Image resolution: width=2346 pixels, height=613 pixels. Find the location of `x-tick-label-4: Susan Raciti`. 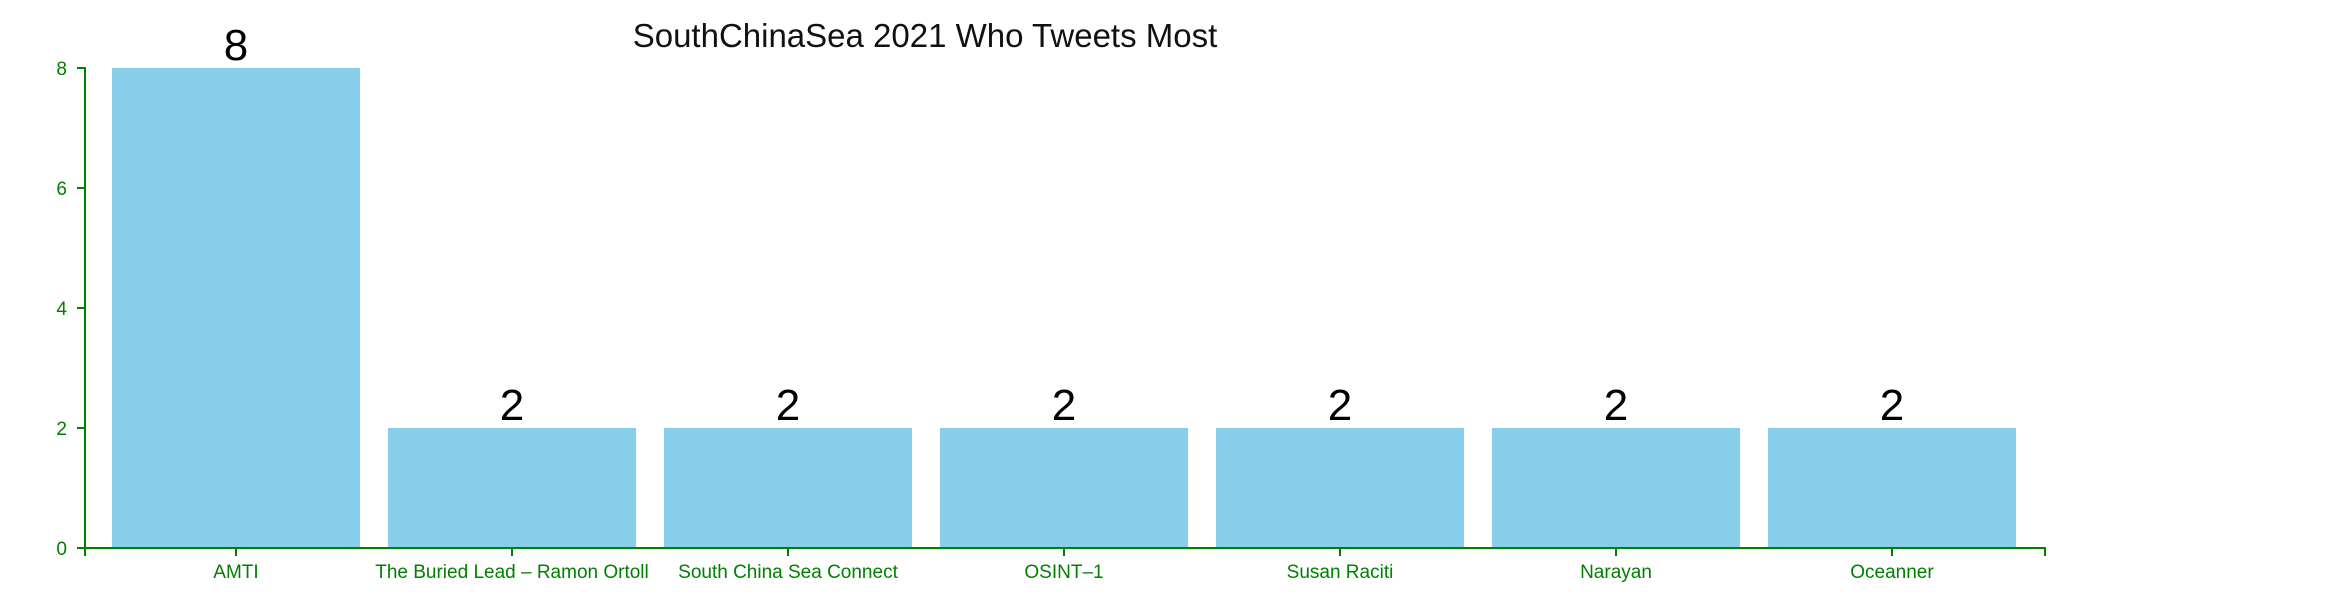

x-tick-label-4: Susan Raciti is located at coordinates (1340, 572).